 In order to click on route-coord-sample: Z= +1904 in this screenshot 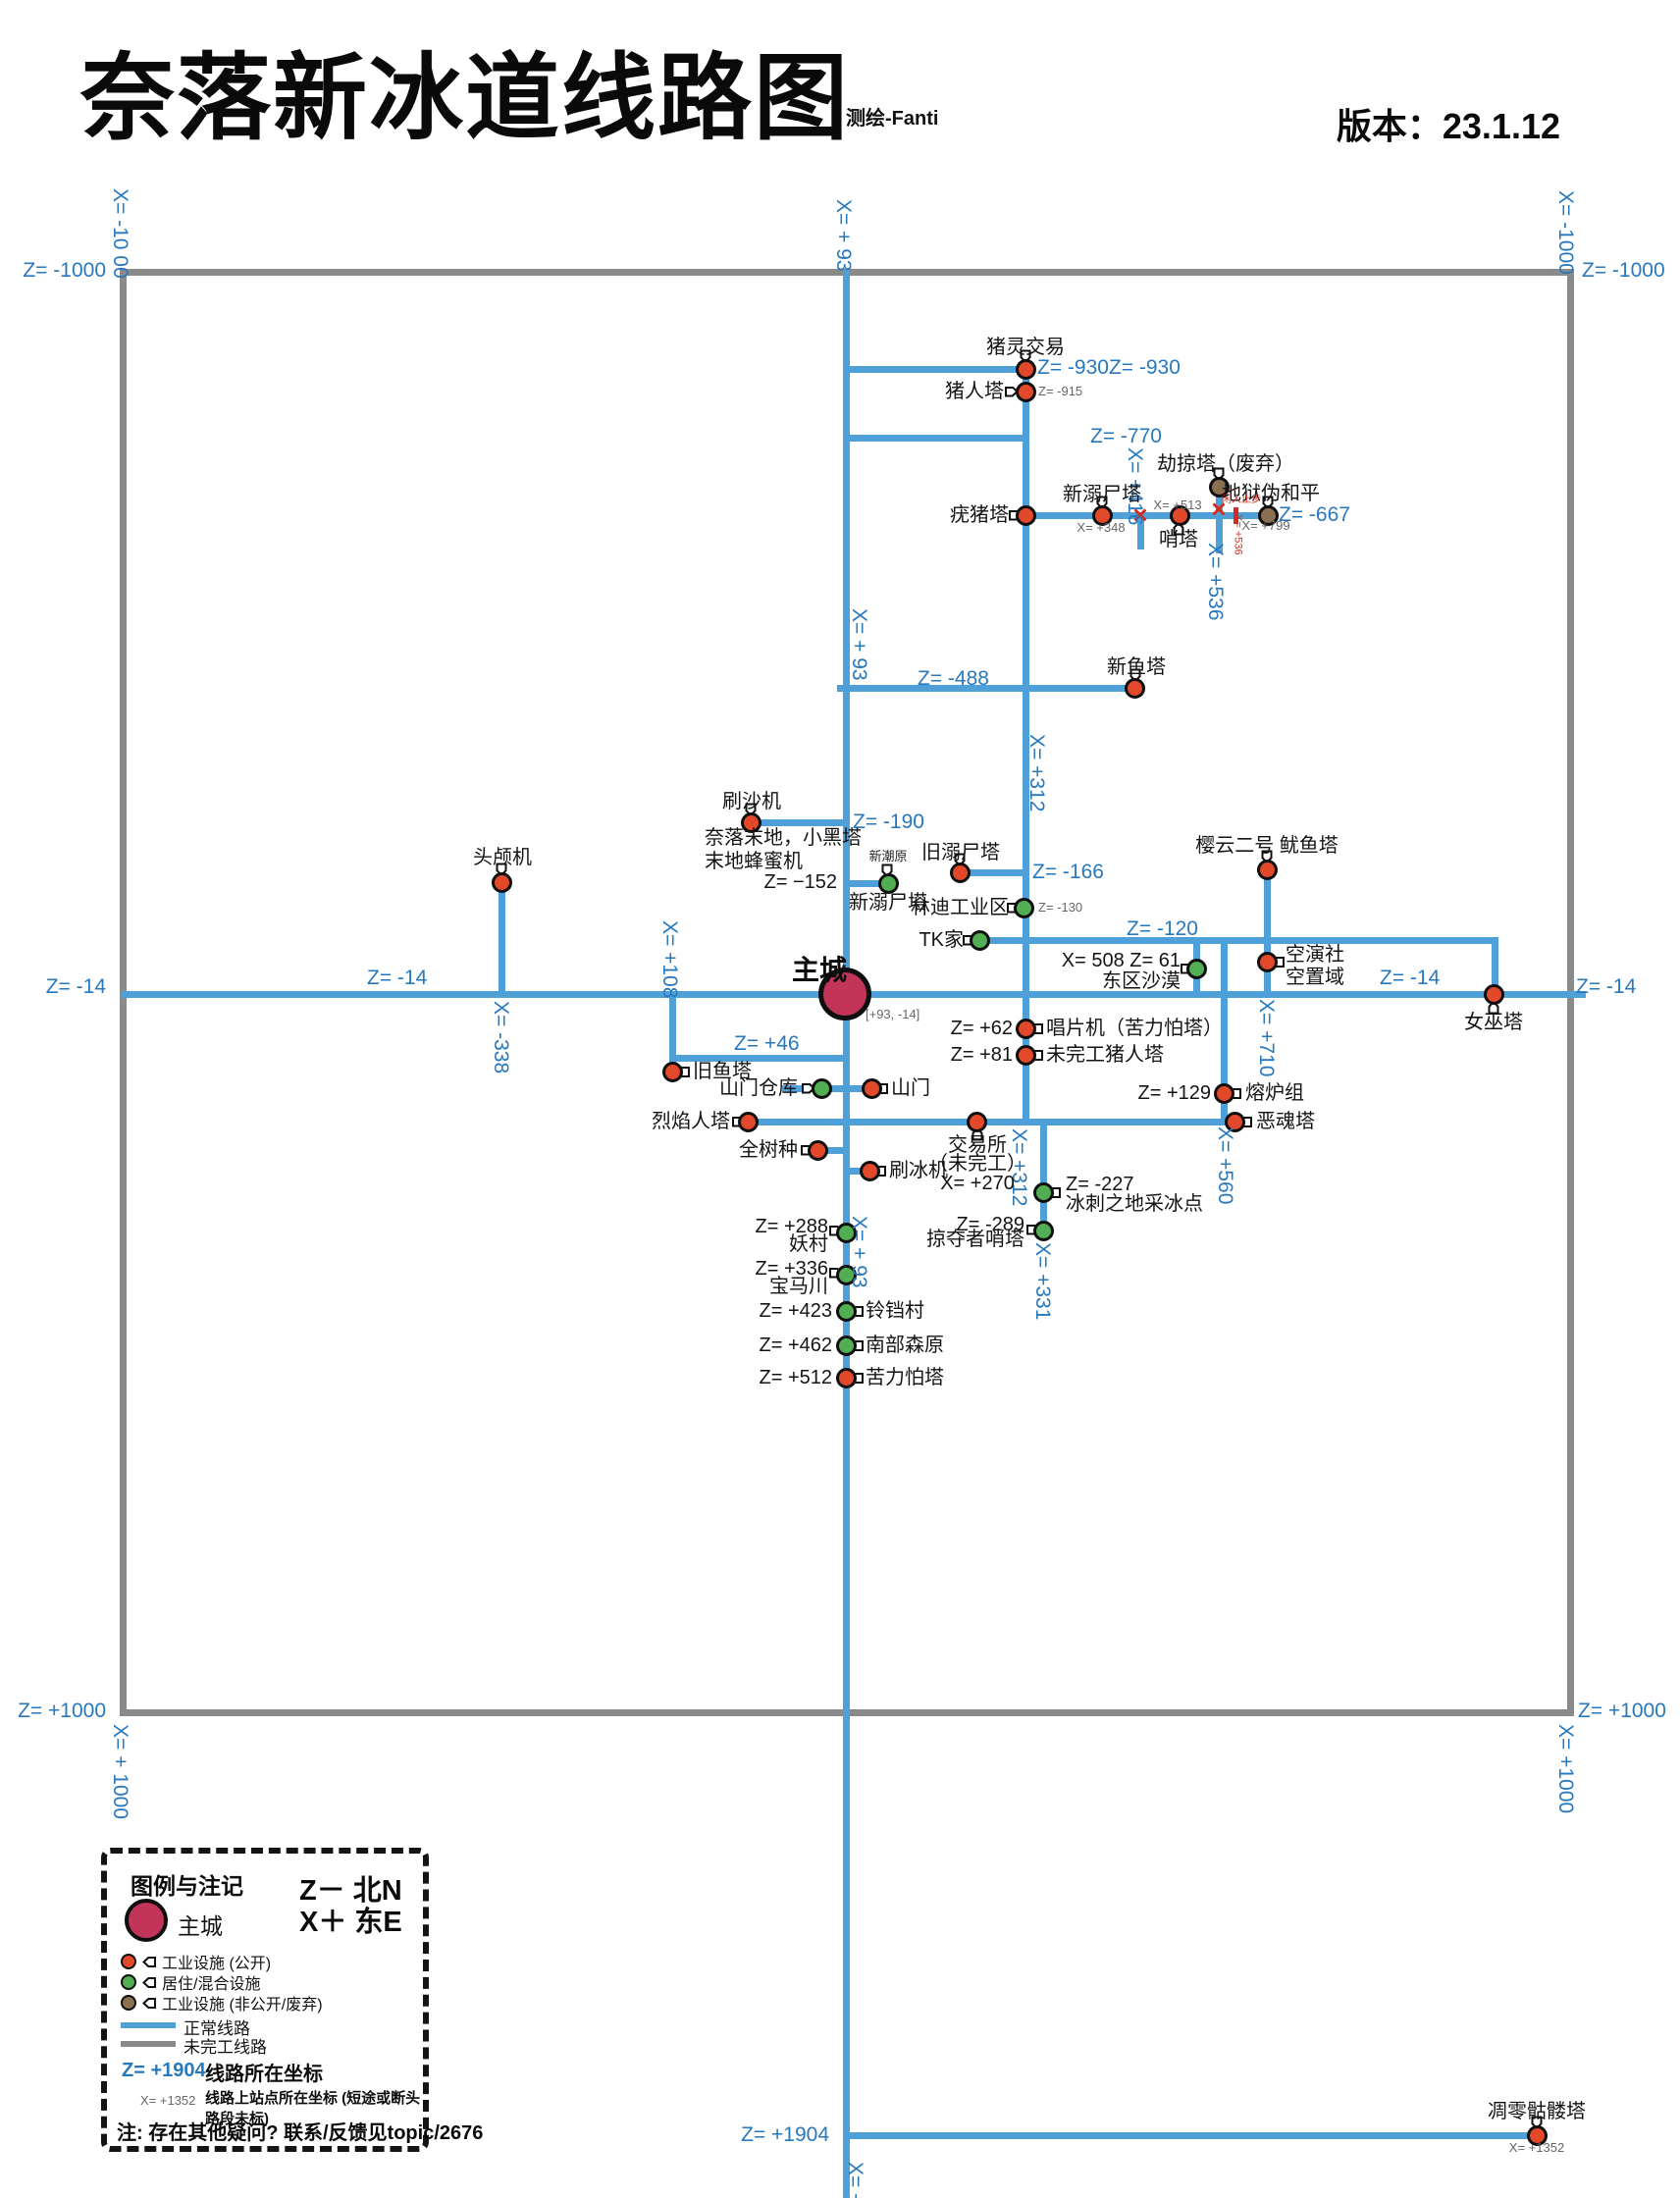, I will do `click(164, 2070)`.